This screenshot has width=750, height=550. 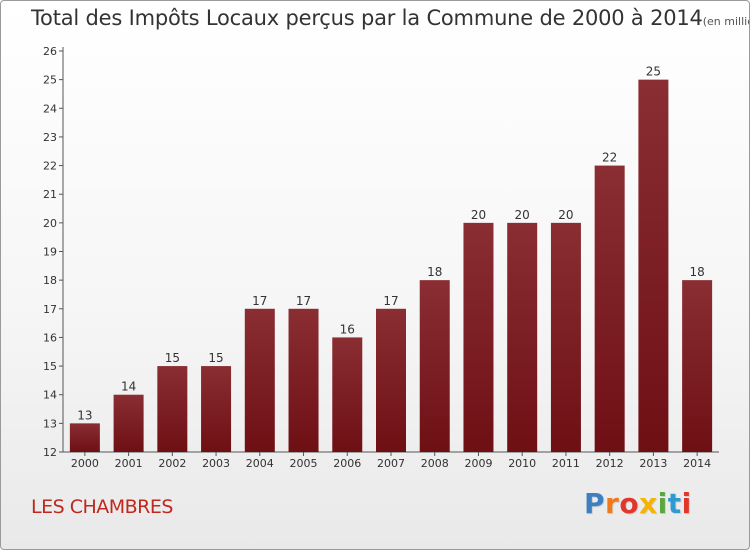 What do you see at coordinates (609, 158) in the screenshot?
I see `bar-value-label: 22` at bounding box center [609, 158].